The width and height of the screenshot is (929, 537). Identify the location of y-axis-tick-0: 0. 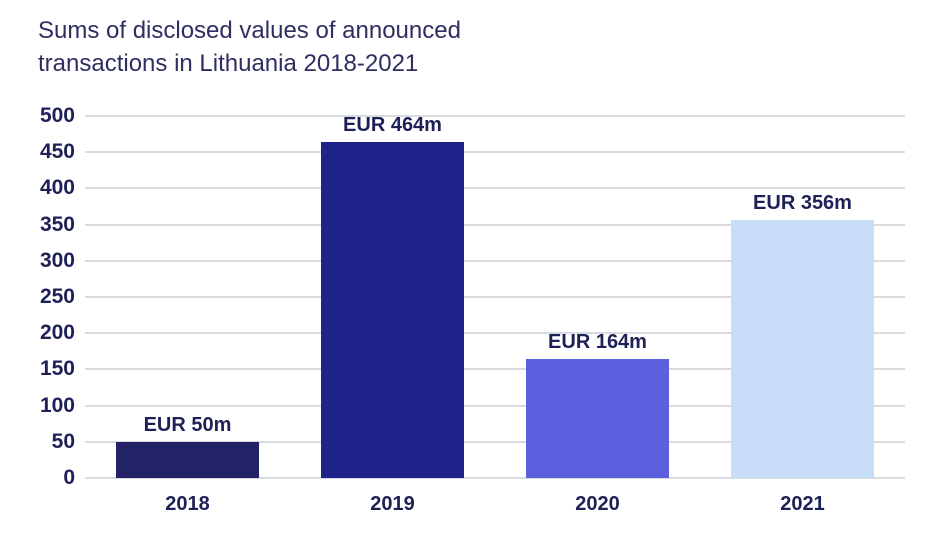
(69, 477).